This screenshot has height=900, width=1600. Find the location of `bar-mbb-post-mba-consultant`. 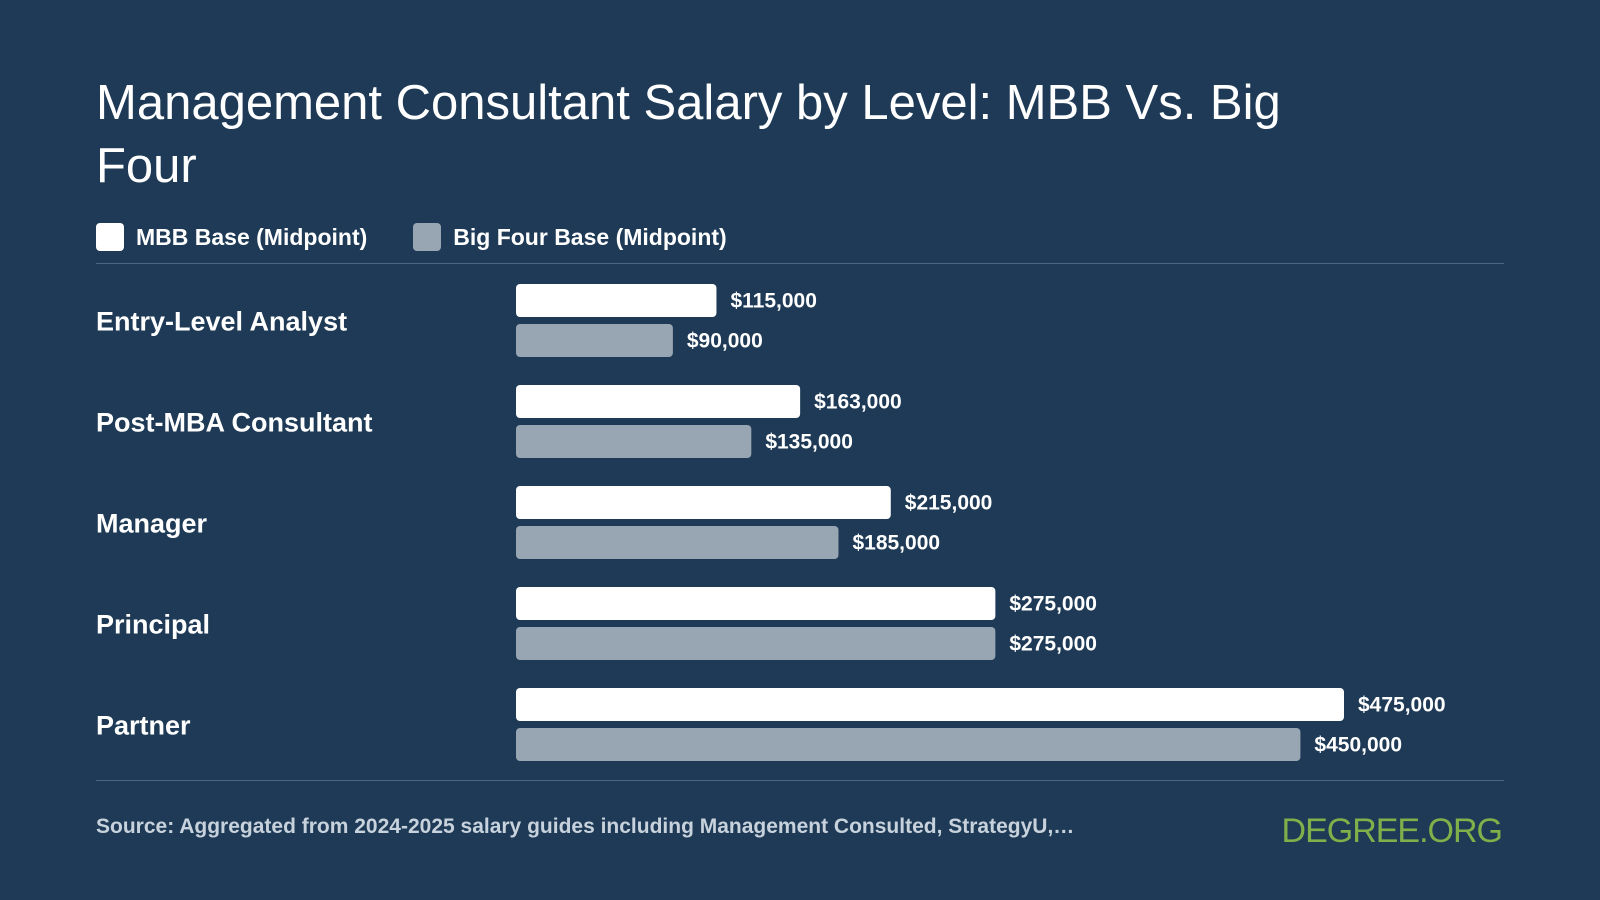

bar-mbb-post-mba-consultant is located at coordinates (658, 401).